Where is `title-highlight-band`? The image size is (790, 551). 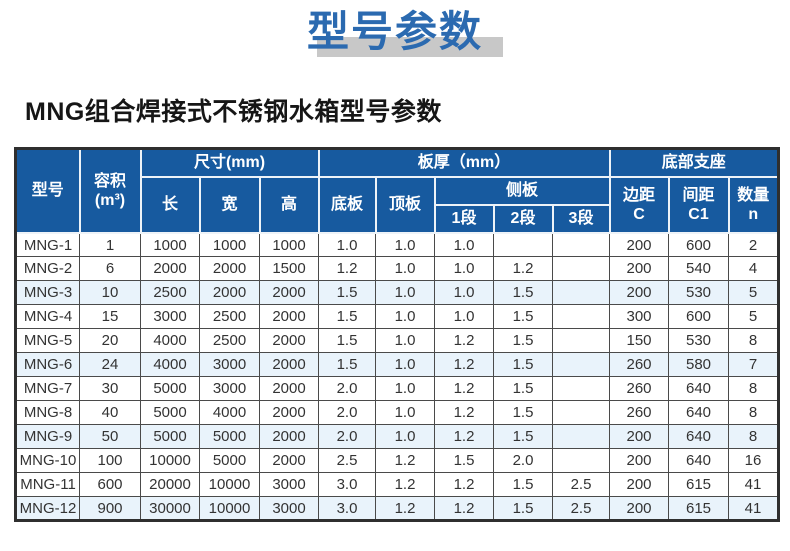
title-highlight-band is located at coordinates (409, 47).